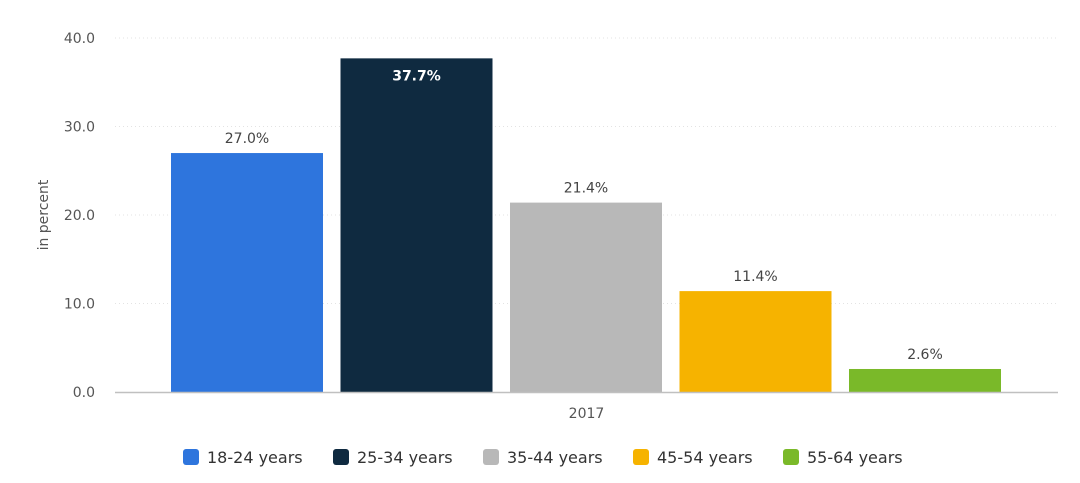 The image size is (1080, 483). I want to click on legend-item: 45-54 years, so click(693, 457).